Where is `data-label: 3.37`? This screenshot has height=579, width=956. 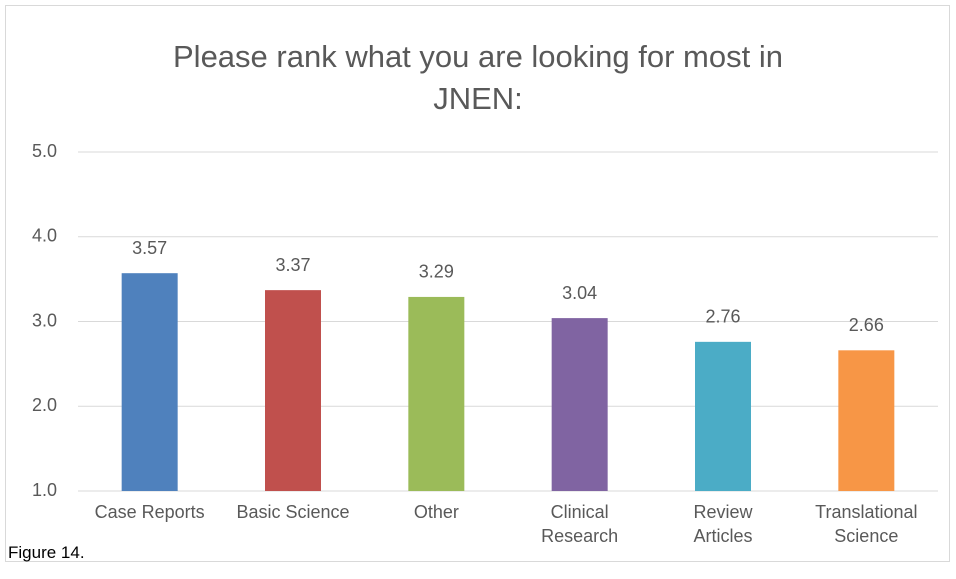
data-label: 3.37 is located at coordinates (292, 265).